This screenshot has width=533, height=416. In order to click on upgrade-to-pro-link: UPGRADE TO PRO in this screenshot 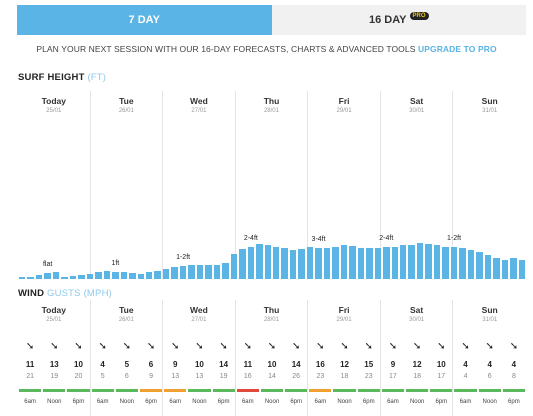, I will do `click(457, 49)`.